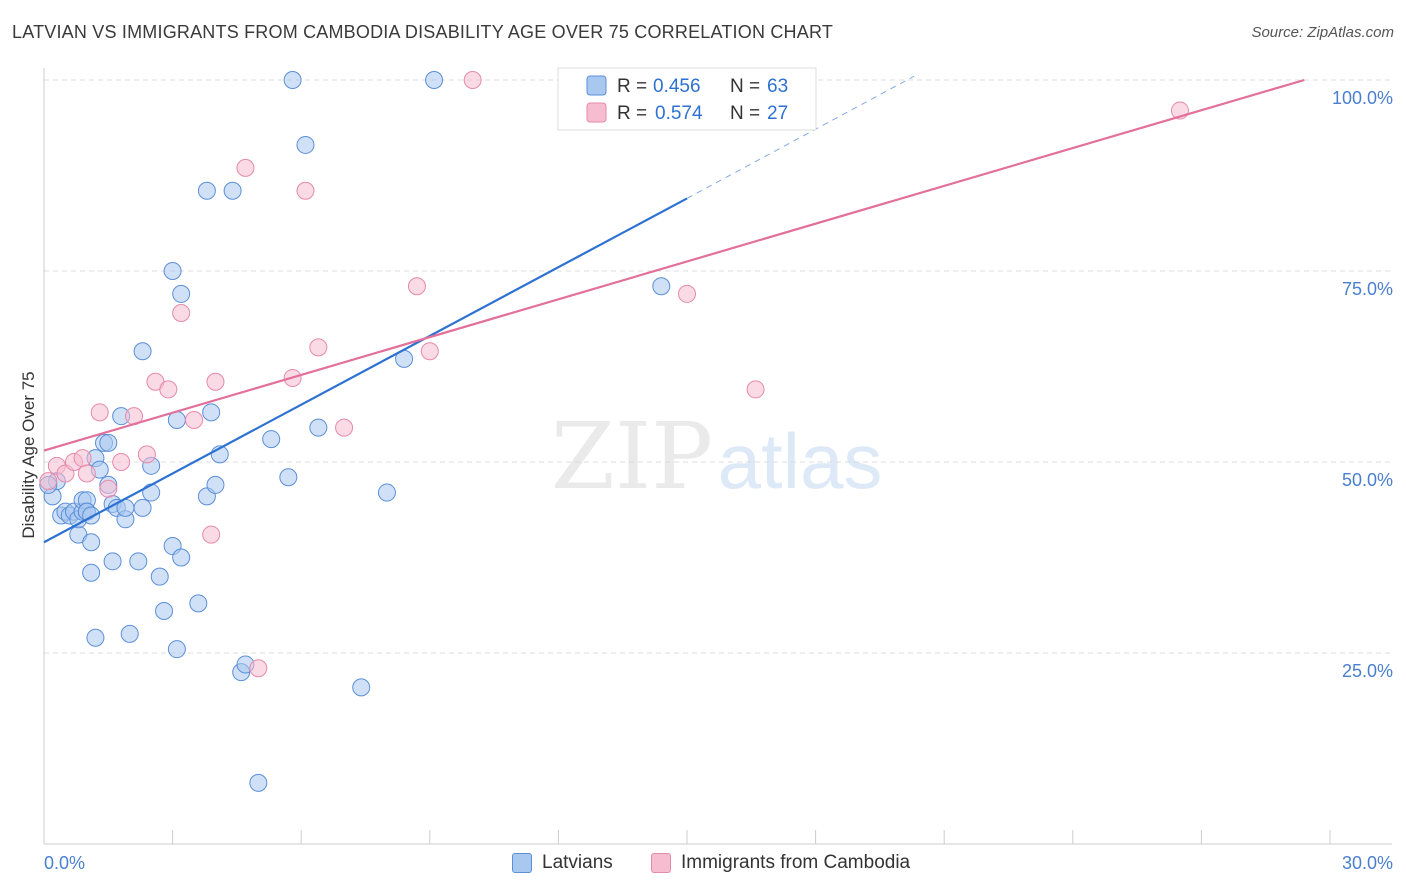 The height and width of the screenshot is (892, 1406). What do you see at coordinates (661, 863) in the screenshot?
I see `legend-swatch-cambodia` at bounding box center [661, 863].